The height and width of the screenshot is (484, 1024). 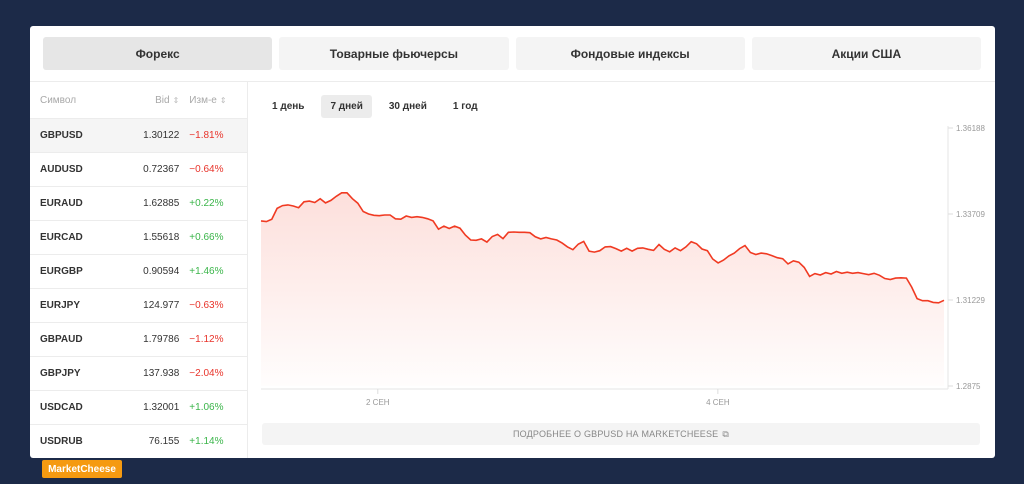 I want to click on header-symbol: Символ, so click(x=58, y=100).